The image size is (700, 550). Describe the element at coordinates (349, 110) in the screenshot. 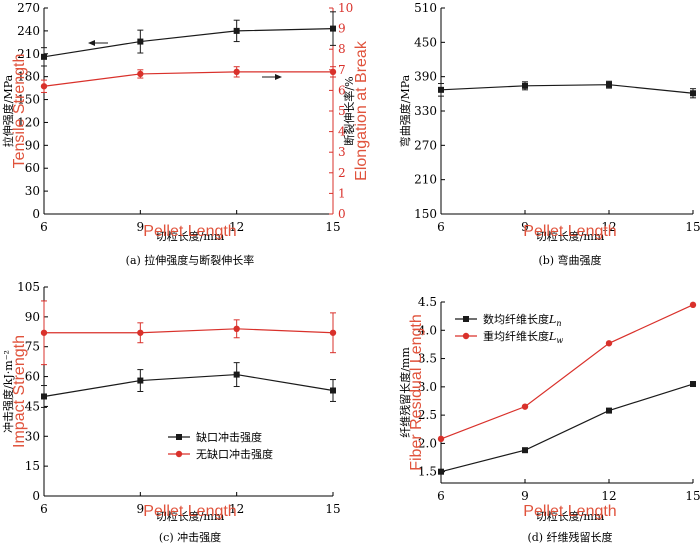

I see `y2-axis-title: 断裂伸长率/%` at that location.